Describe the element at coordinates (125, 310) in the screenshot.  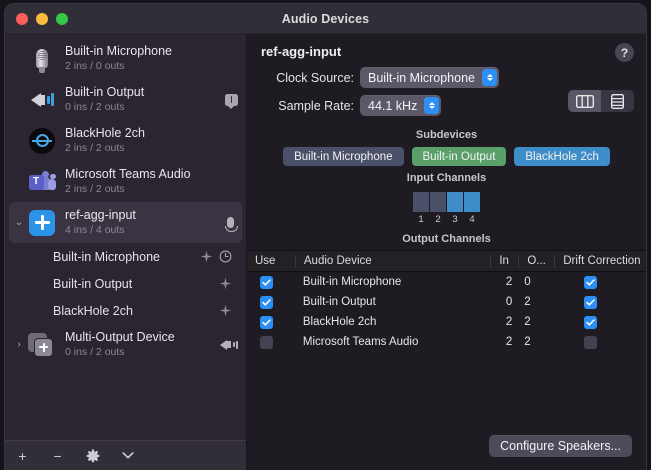
I see `subdevice-row-blackhole-2ch: BlackHole 2ch` at that location.